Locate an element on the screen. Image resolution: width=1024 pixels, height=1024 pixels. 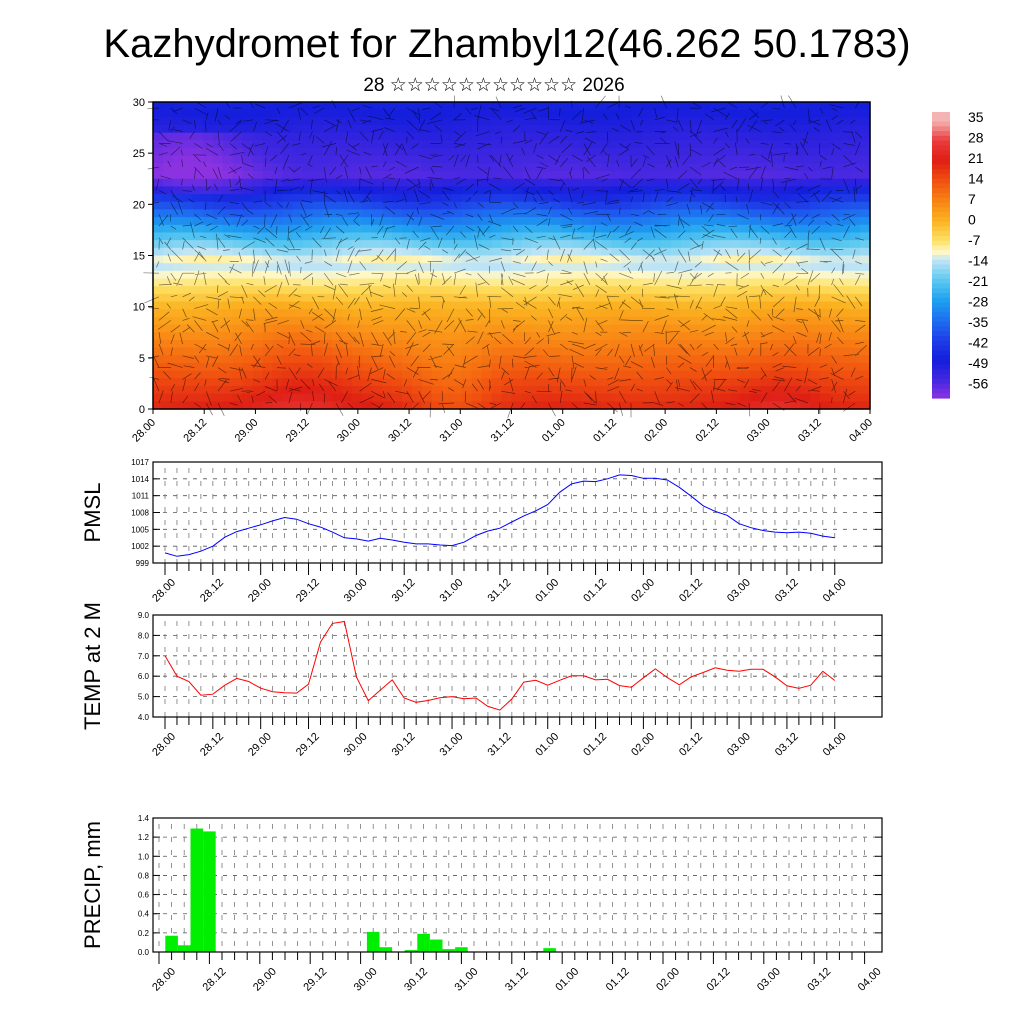
precip-bar is located at coordinates (549, 950).